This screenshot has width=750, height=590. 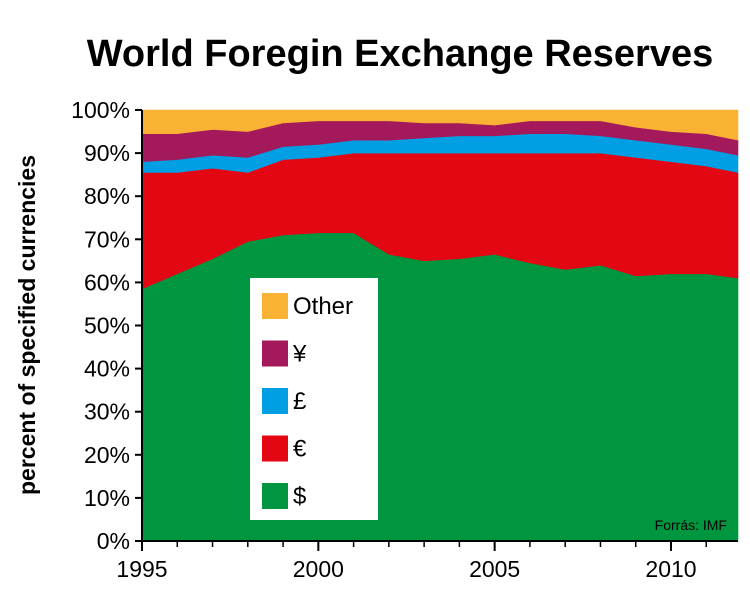 What do you see at coordinates (275, 353) in the screenshot?
I see `legend-swatch-yen` at bounding box center [275, 353].